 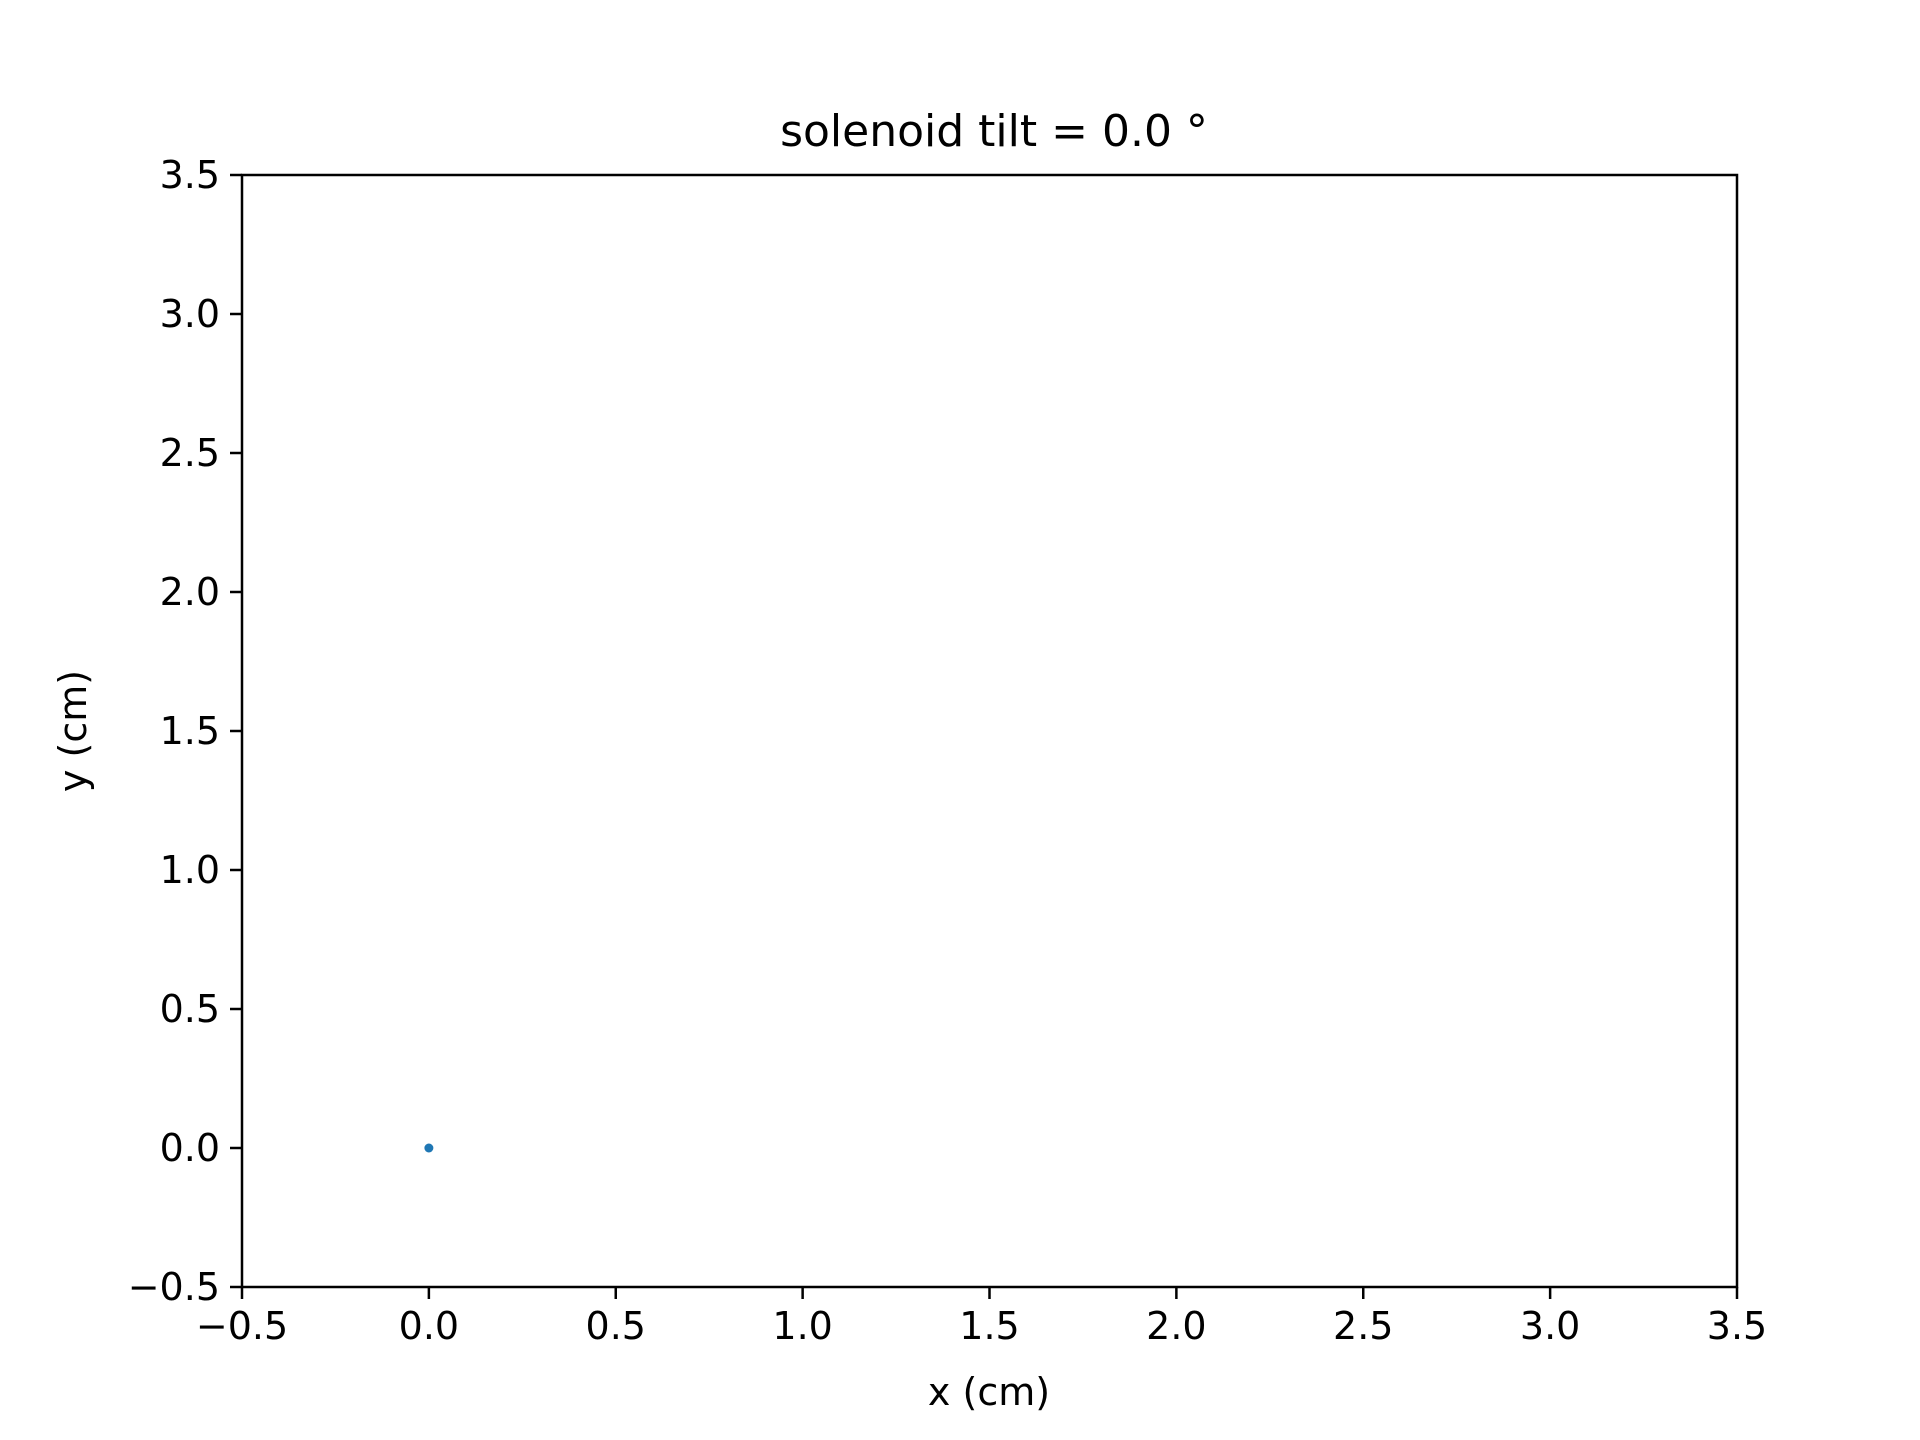 What do you see at coordinates (190, 1009) in the screenshot?
I see `y-tick-label: 0.5` at bounding box center [190, 1009].